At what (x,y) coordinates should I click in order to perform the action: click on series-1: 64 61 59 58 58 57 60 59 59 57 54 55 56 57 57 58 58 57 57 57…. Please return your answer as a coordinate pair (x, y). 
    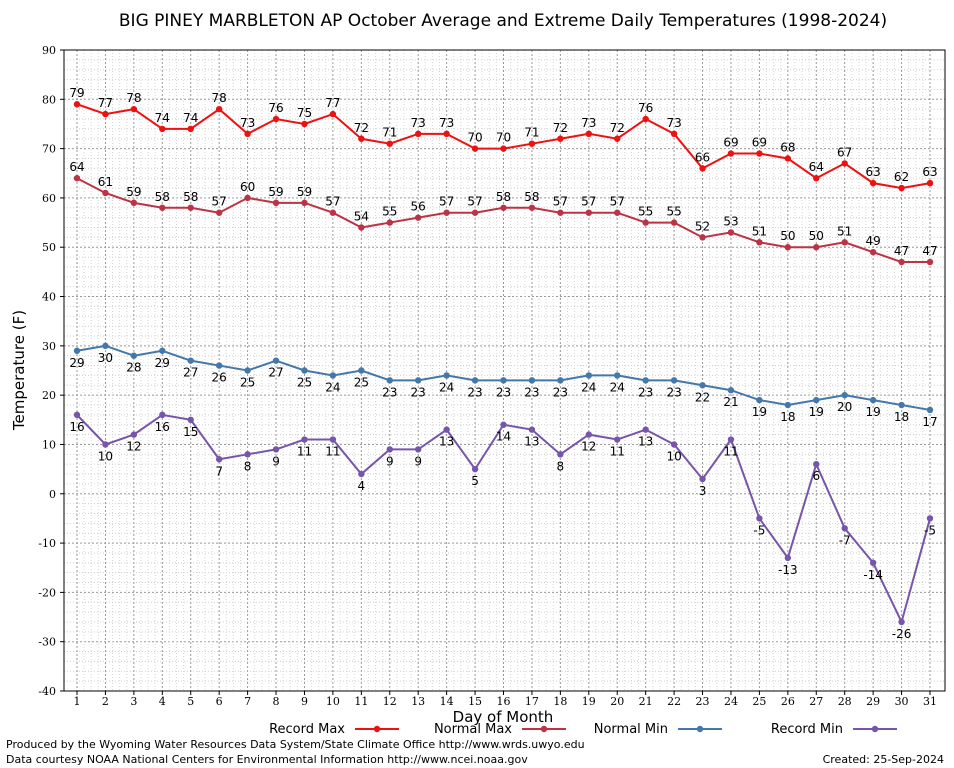
    Looking at the image, I should click on (503, 213).